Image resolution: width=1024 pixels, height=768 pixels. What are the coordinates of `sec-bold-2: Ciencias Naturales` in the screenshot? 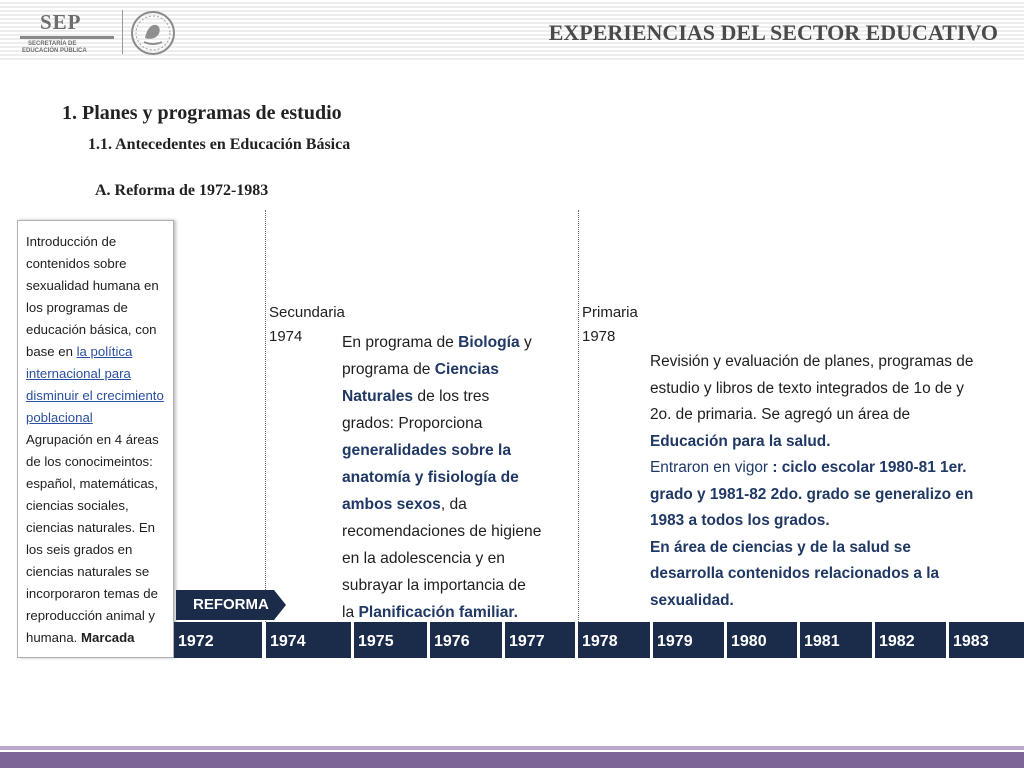 It's located at (420, 383).